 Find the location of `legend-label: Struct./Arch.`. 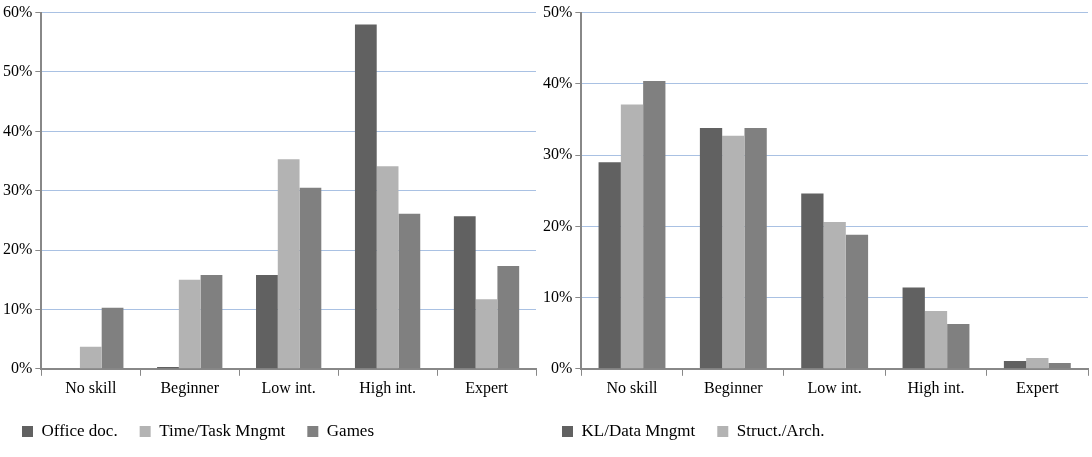

legend-label: Struct./Arch. is located at coordinates (780, 430).